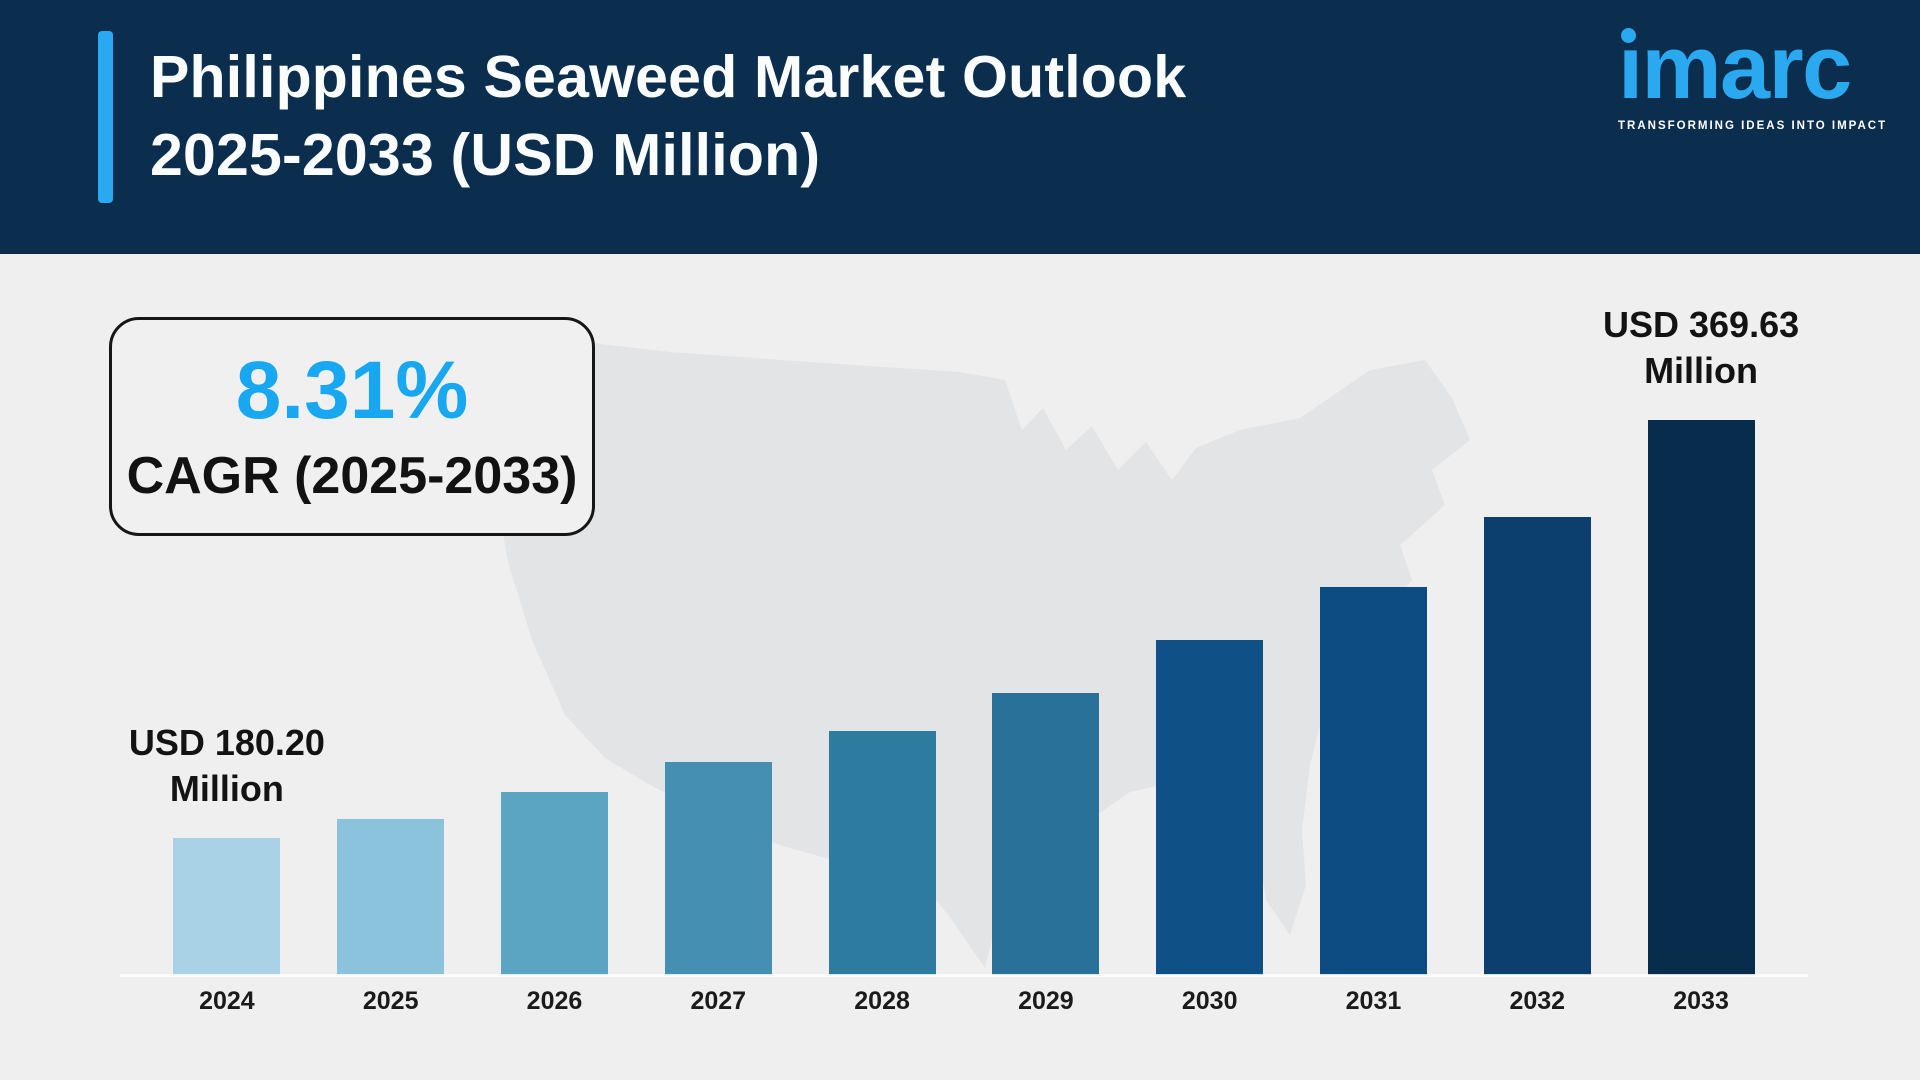  Describe the element at coordinates (718, 705) in the screenshot. I see `bar-slot-2027: 2027` at that location.